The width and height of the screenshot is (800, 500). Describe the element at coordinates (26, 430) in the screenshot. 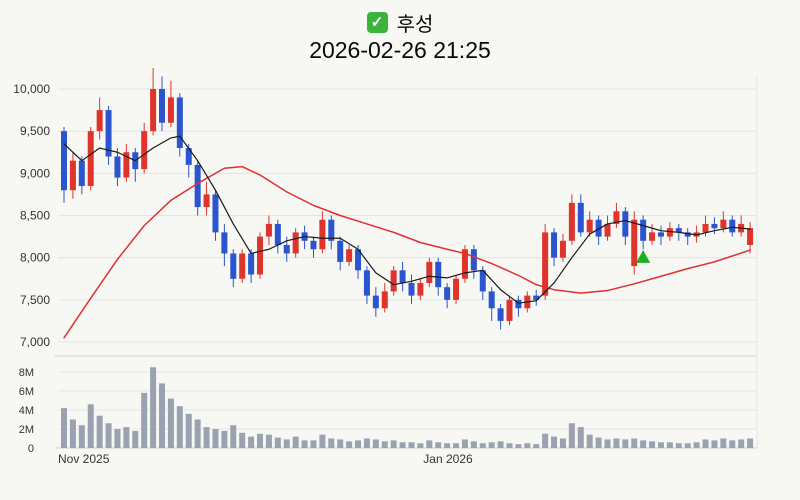

I see `svg-text: 2M` at that location.